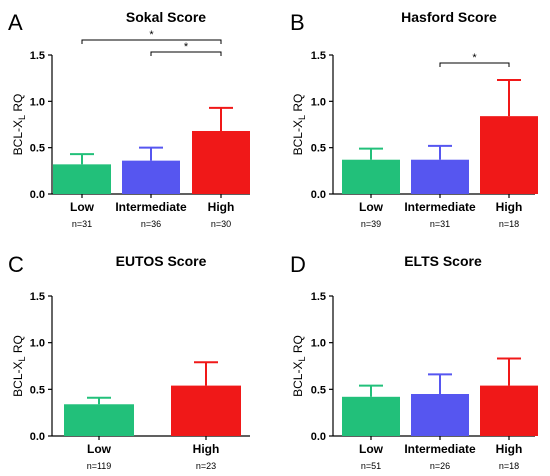 Image resolution: width=550 pixels, height=476 pixels. Describe the element at coordinates (161, 261) in the screenshot. I see `chart-title: EUTOS Score` at that location.